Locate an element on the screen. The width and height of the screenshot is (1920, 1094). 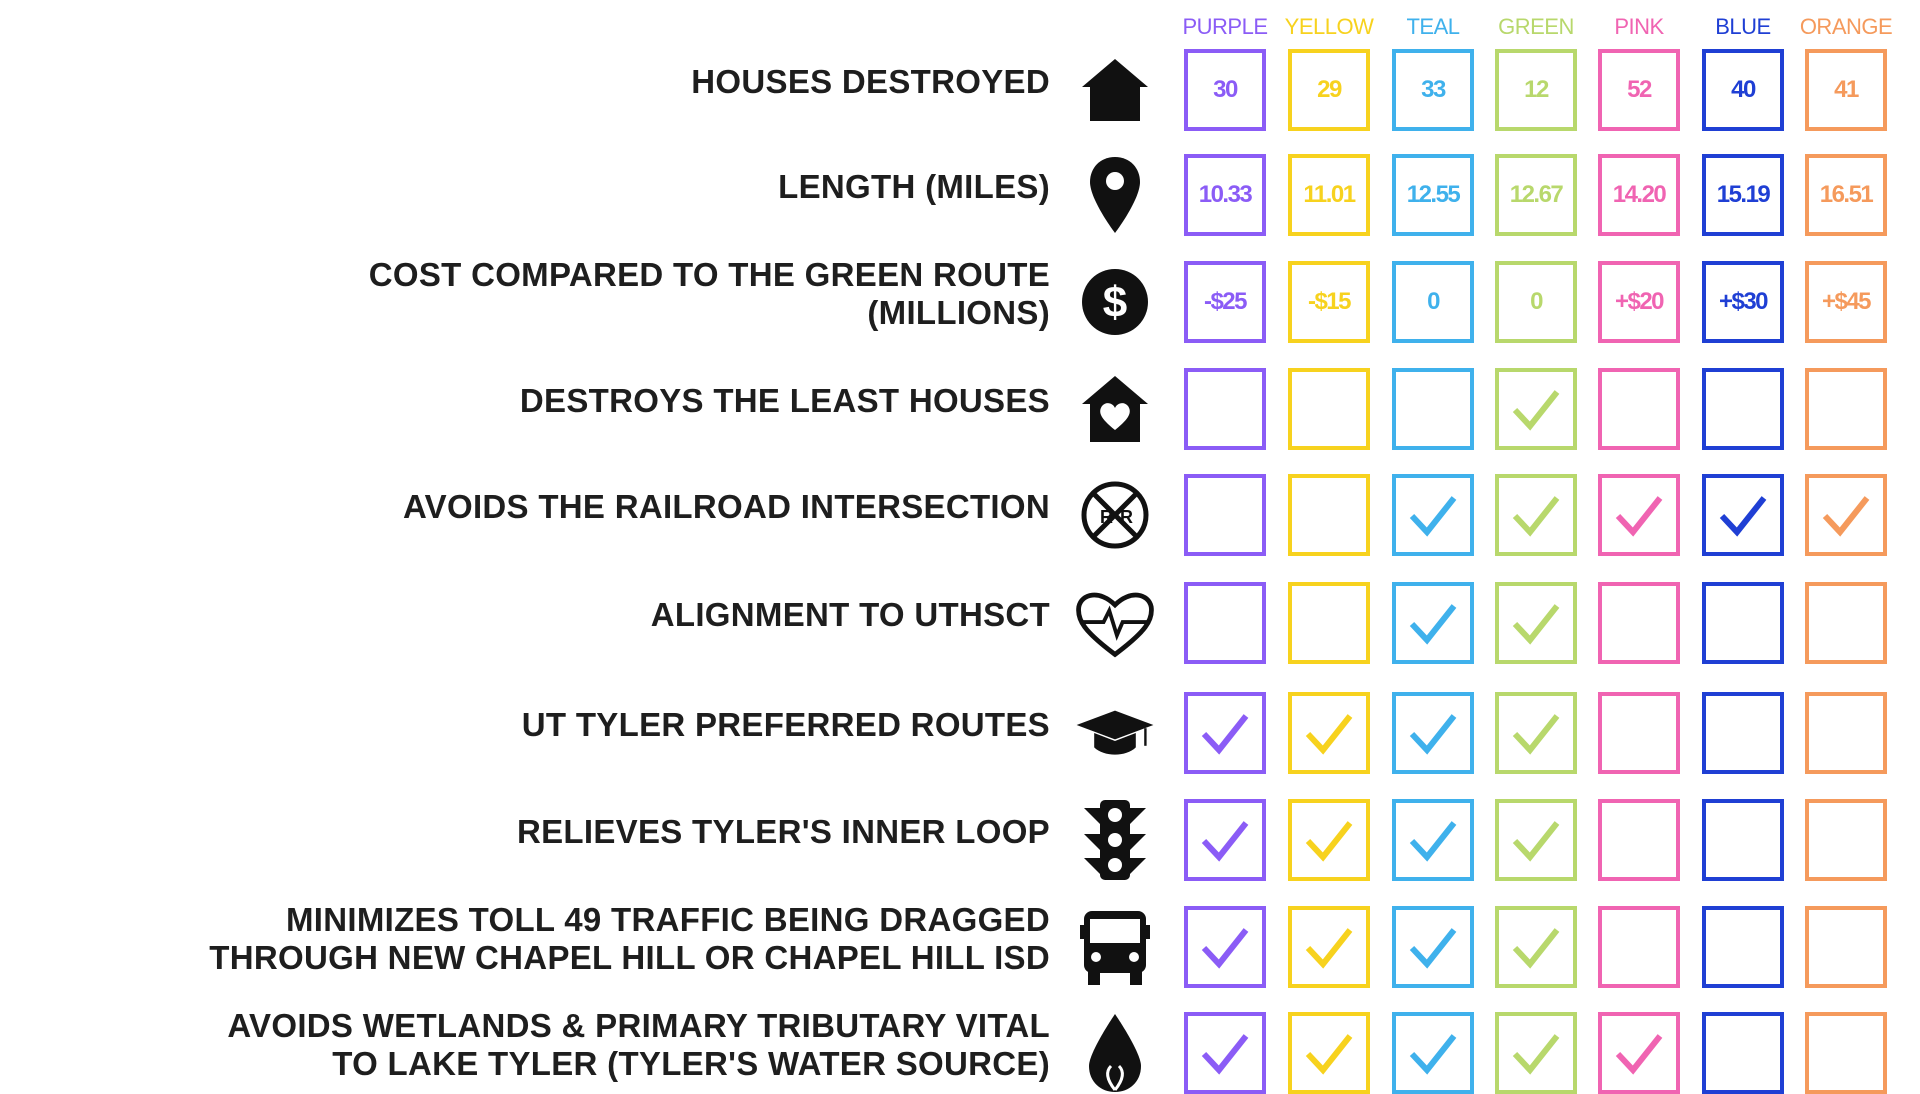
criterion-label-line: LENGTH (MILES) is located at coordinates (914, 186).